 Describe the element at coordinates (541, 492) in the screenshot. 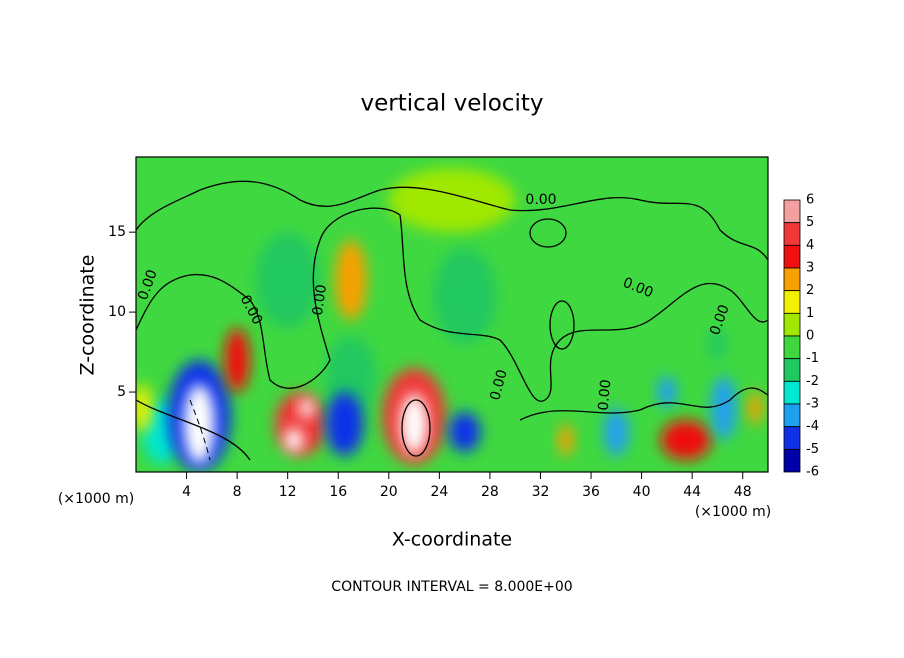

I see `x-tick-label: 32` at that location.